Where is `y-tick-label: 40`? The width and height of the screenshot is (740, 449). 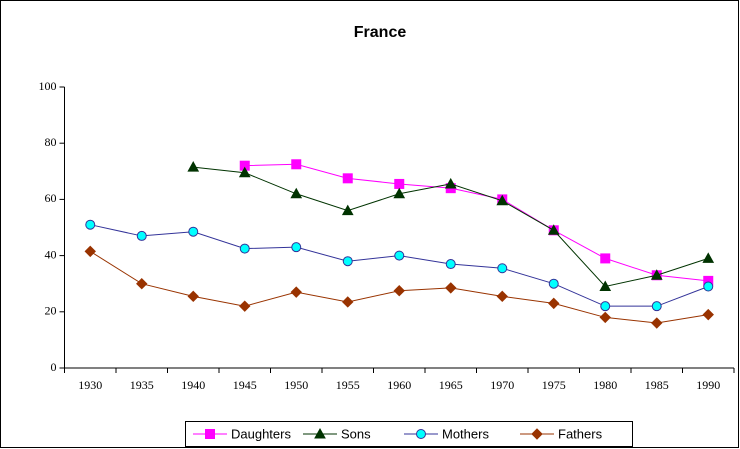
y-tick-label: 40 is located at coordinates (51, 254).